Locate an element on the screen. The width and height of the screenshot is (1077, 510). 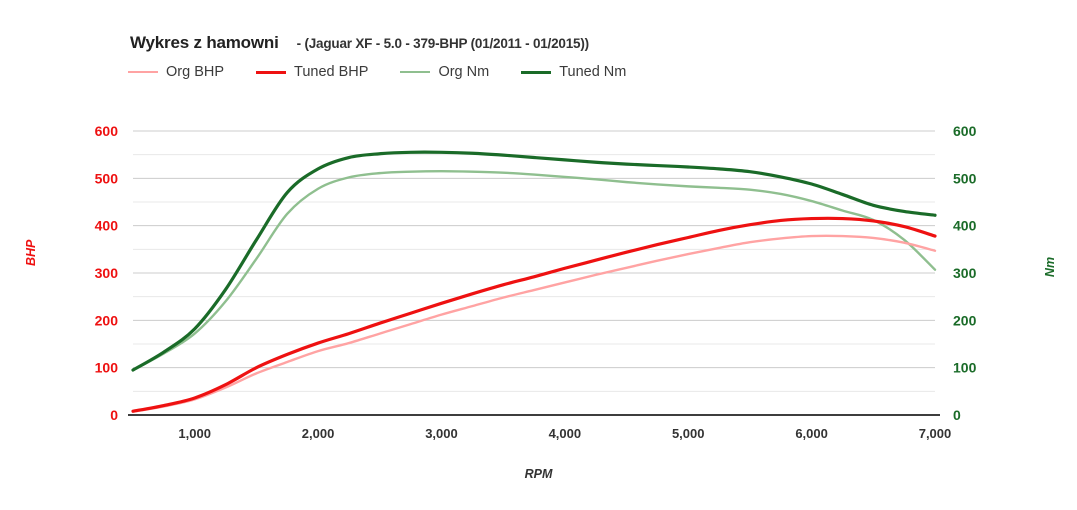
y-axis-left-tick-label: 100 is located at coordinates (107, 368).